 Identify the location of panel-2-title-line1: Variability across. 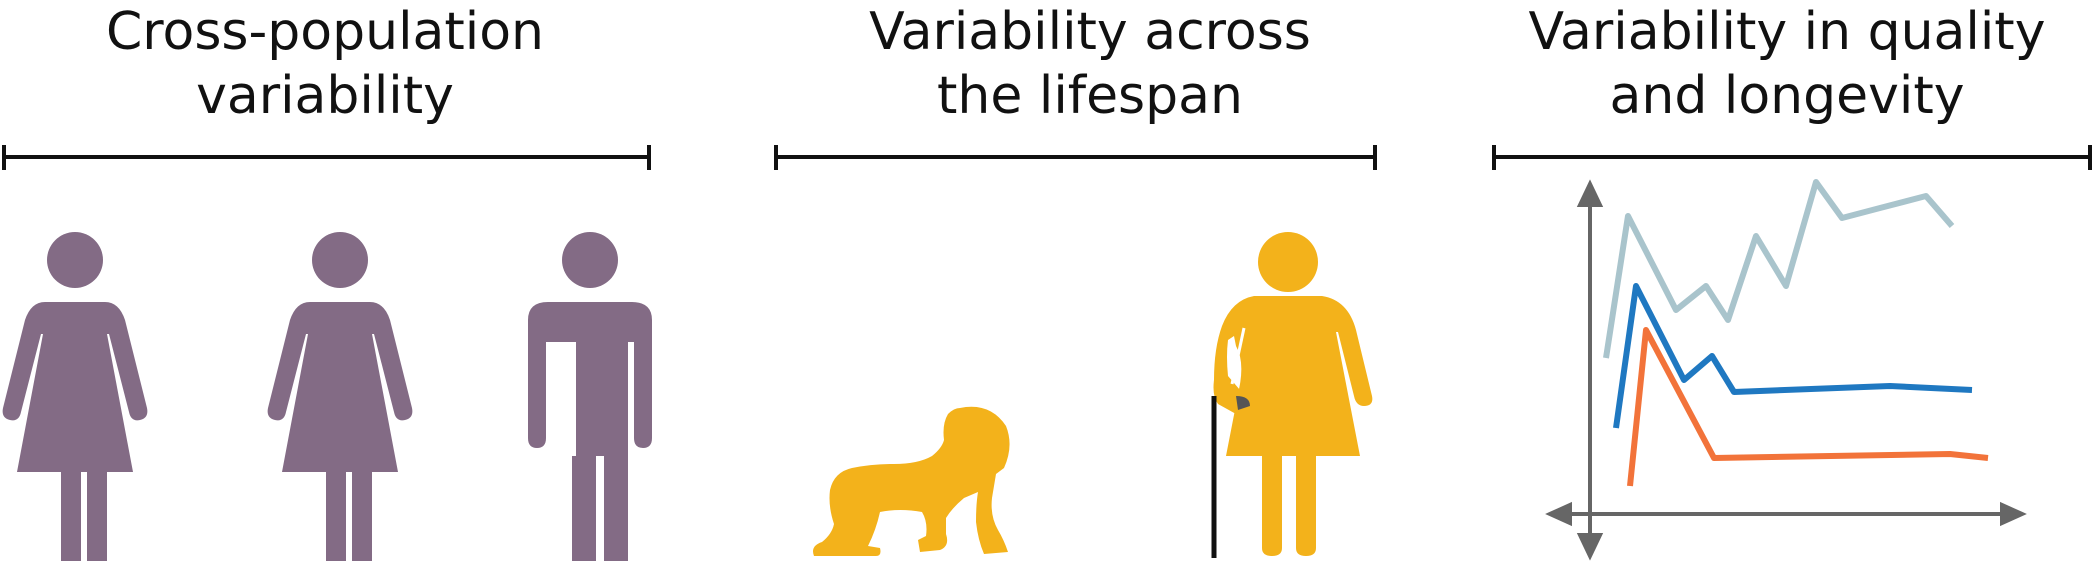
(1090, 32).